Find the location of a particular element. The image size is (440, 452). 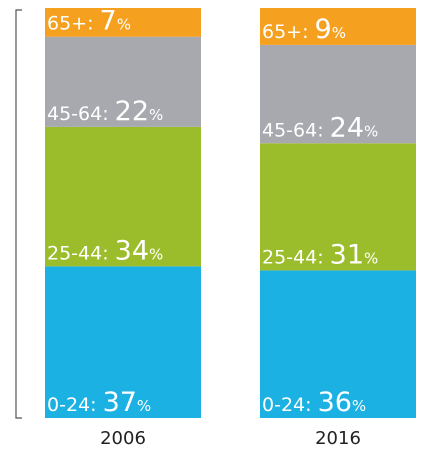

segment-label: 0-24: 36% is located at coordinates (314, 402).